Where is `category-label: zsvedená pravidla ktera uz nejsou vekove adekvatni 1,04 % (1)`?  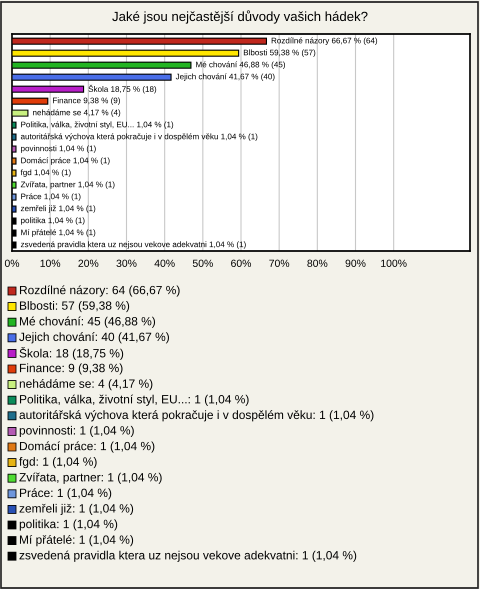 category-label: zsvedená pravidla ktera uz nejsou vekove adekvatni 1,04 % (1) is located at coordinates (133, 245).